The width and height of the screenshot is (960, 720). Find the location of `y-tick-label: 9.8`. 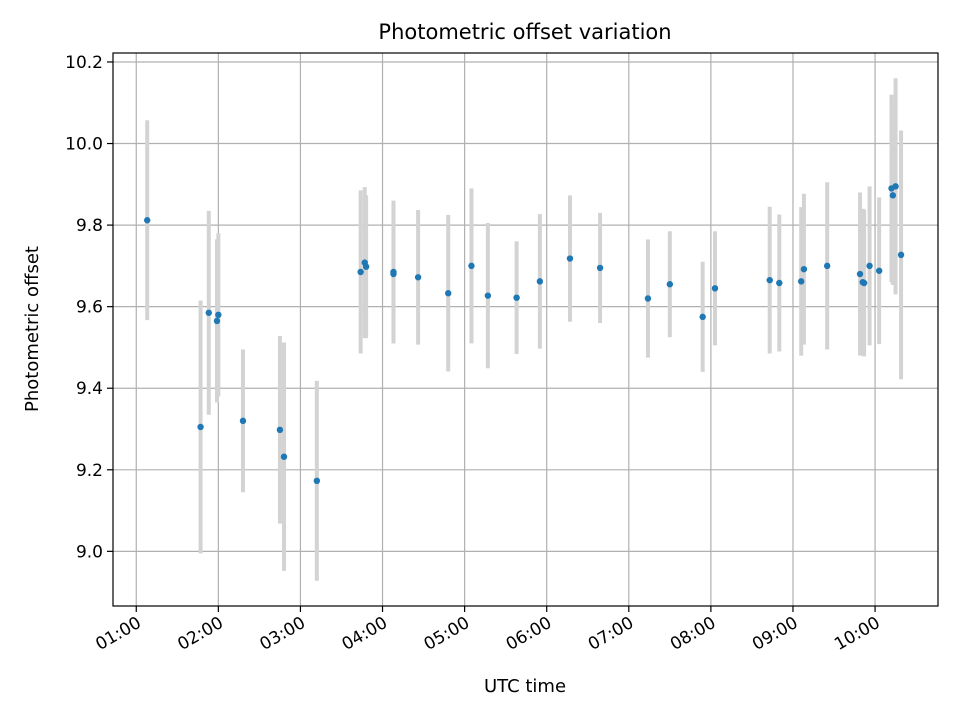

y-tick-label: 9.8 is located at coordinates (89, 226).